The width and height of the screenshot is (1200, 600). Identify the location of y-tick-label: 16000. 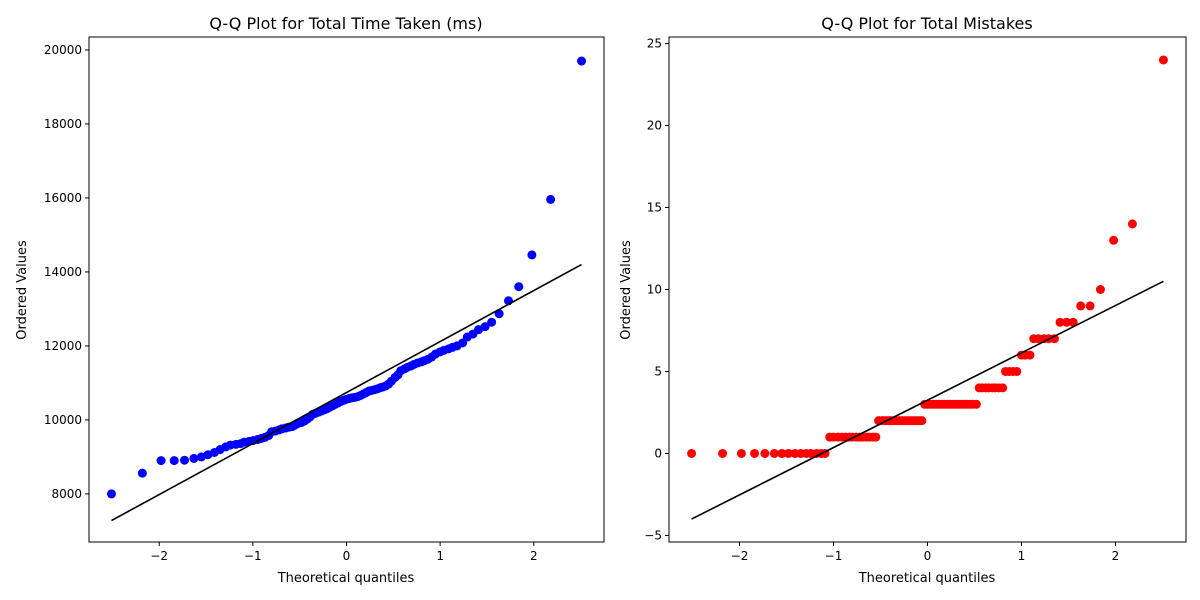
(63, 198).